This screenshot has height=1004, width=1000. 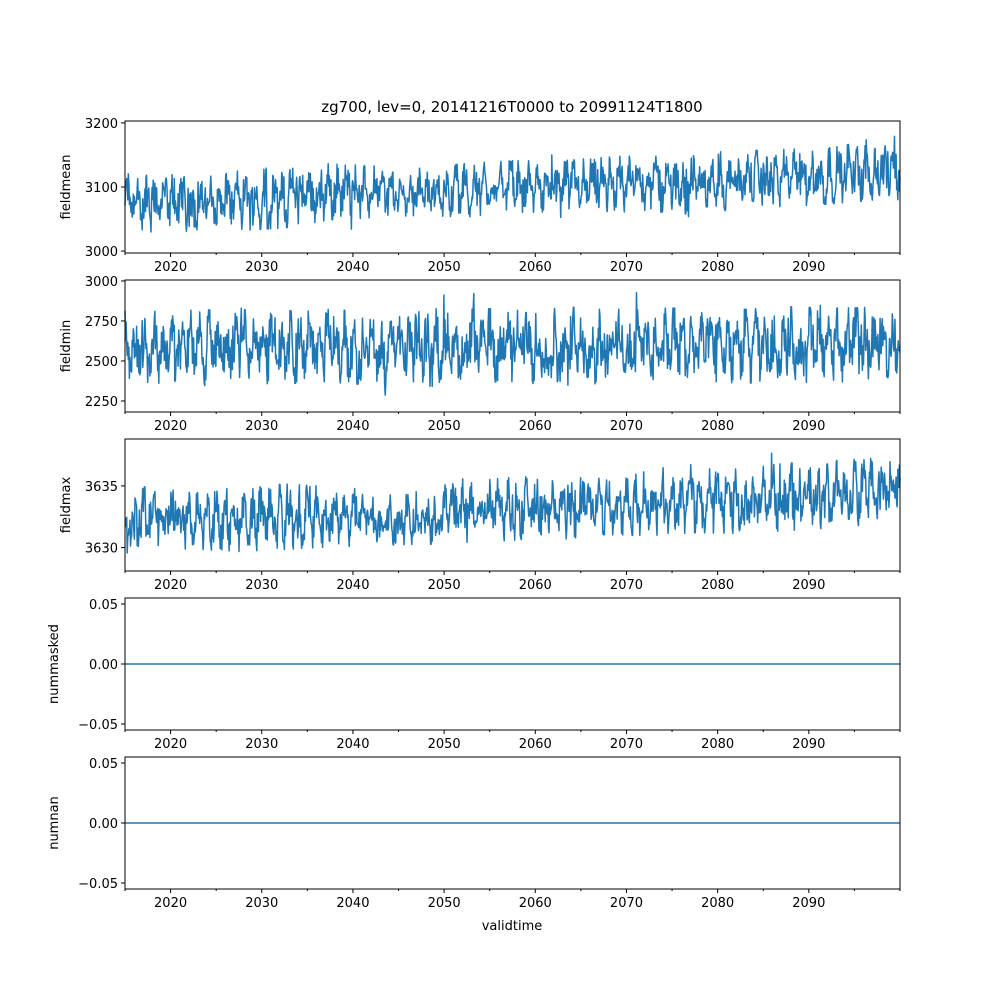 I want to click on y-tick-label: 3630, so click(x=101, y=549).